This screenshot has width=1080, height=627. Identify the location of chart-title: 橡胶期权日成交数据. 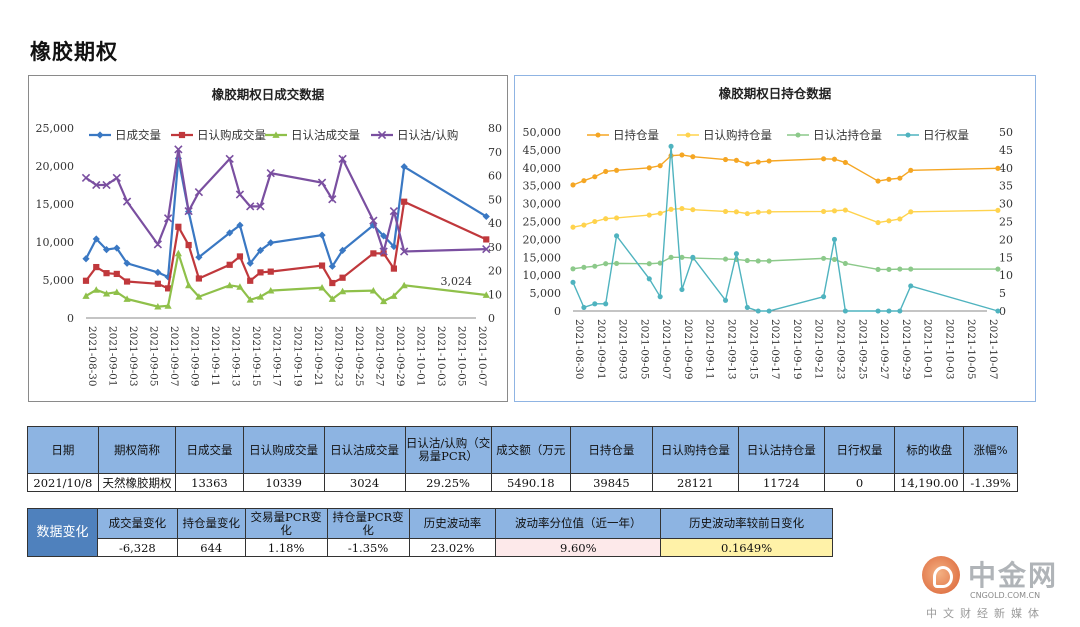
(268, 94).